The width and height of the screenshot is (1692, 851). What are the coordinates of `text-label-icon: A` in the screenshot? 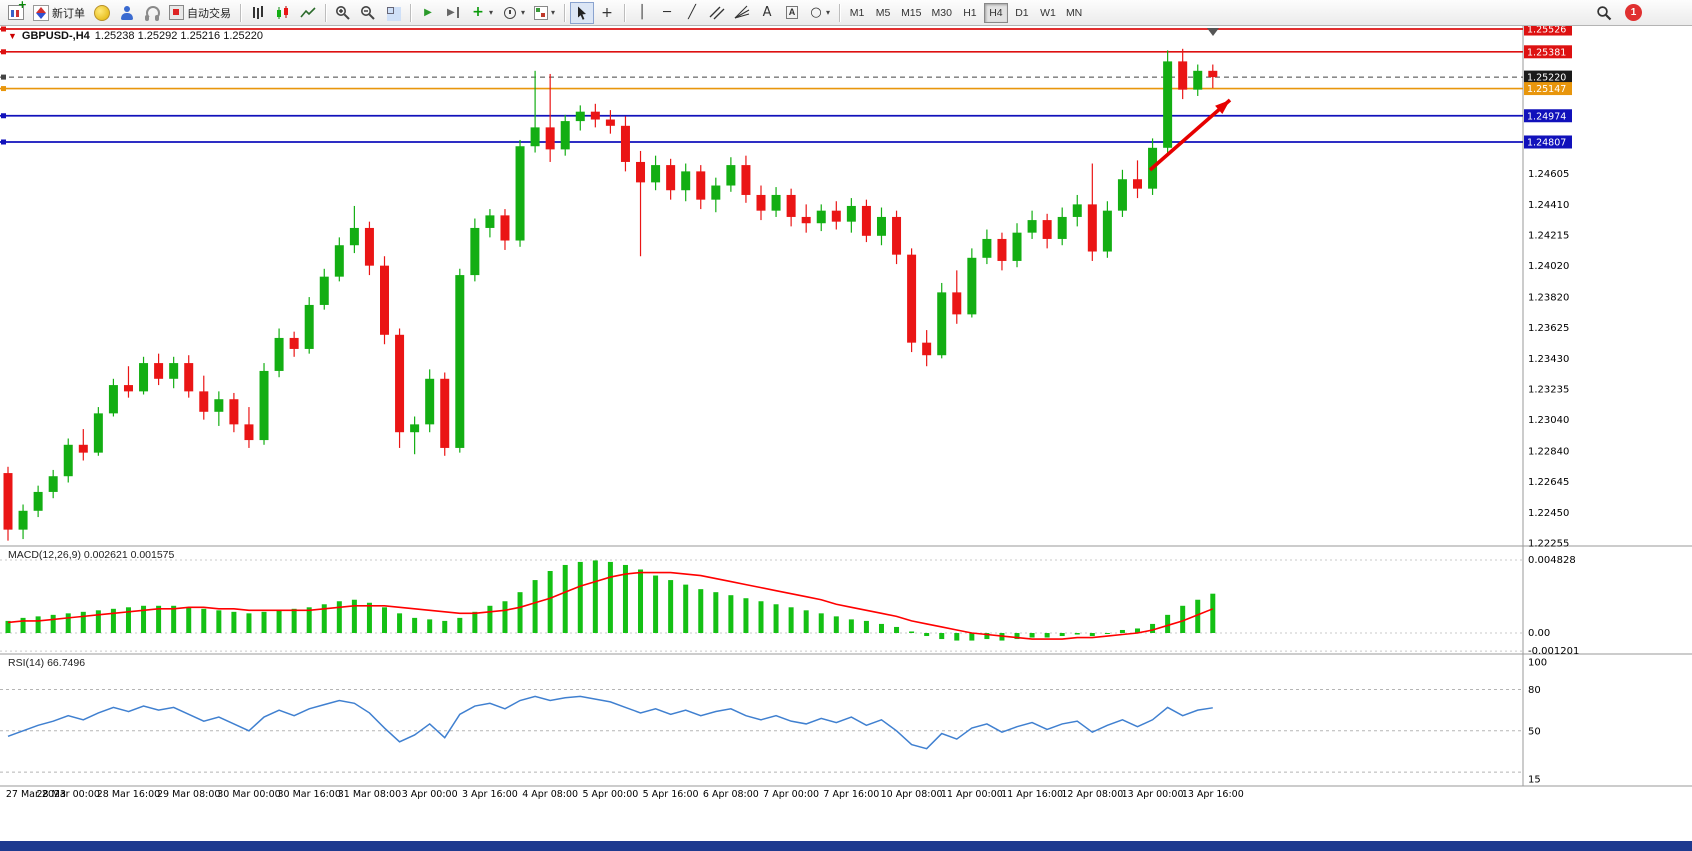 It's located at (792, 12).